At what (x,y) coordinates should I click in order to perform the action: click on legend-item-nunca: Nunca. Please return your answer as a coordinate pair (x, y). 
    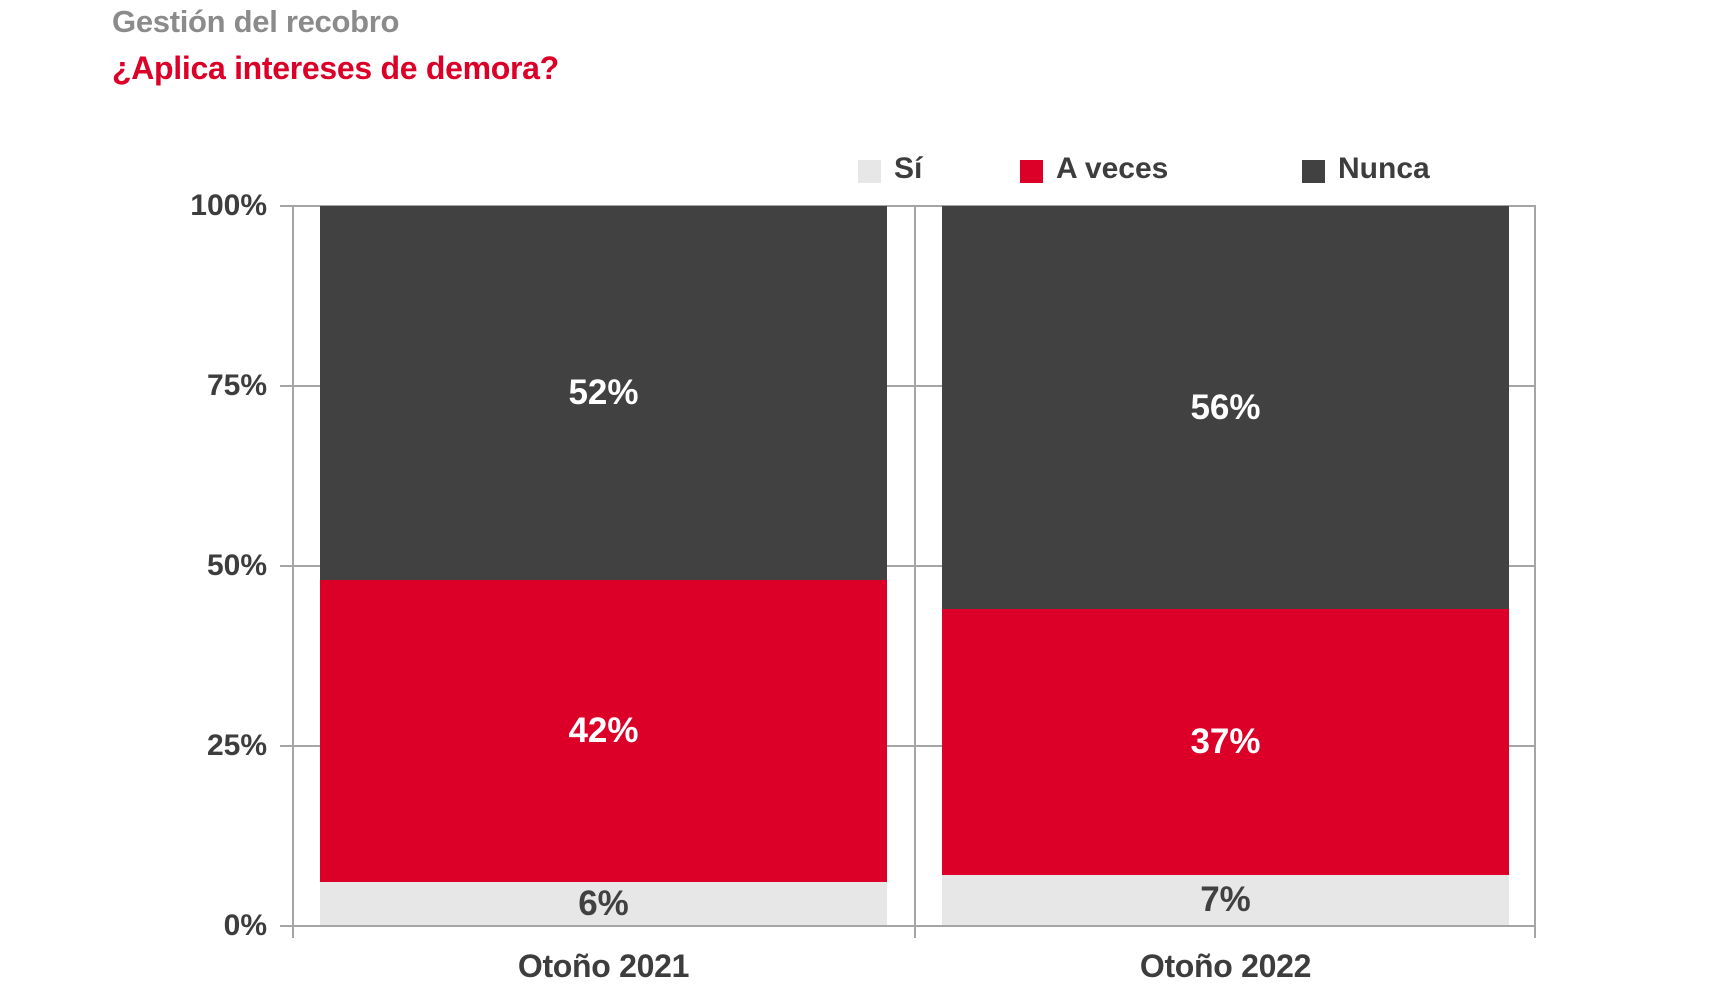
    Looking at the image, I should click on (1366, 169).